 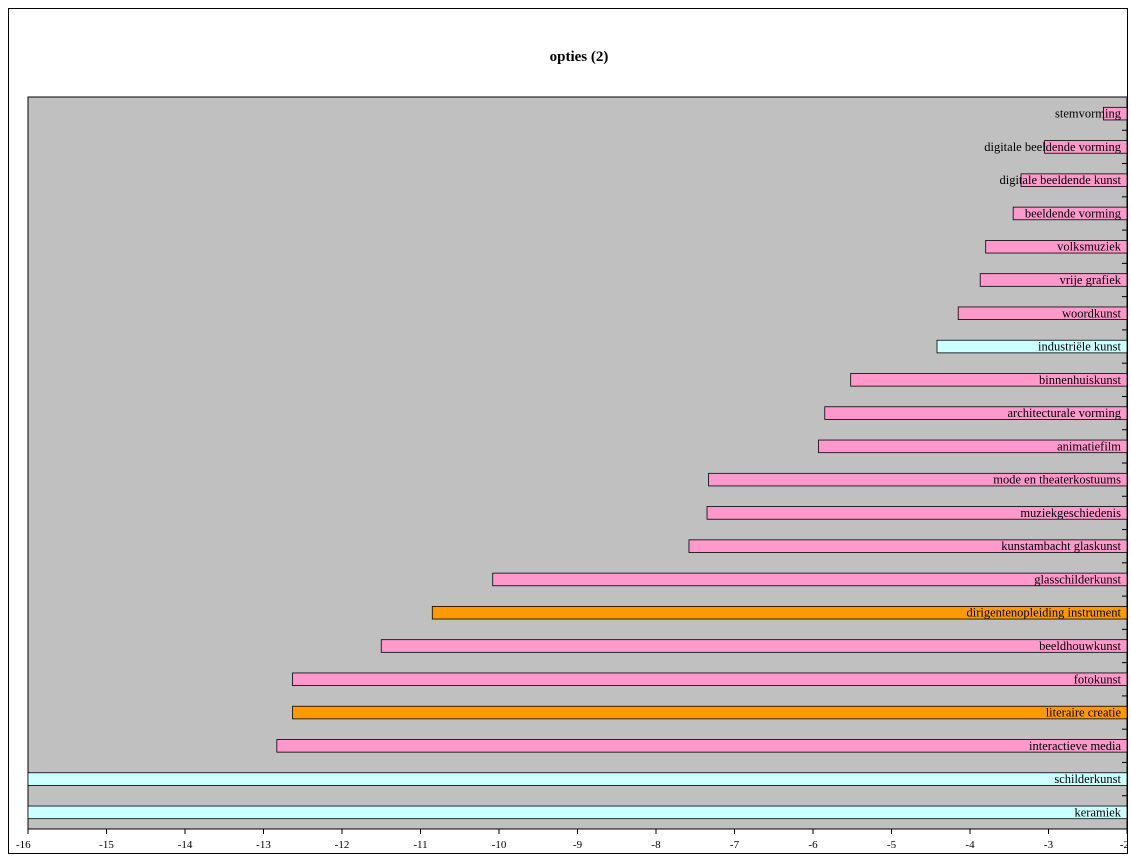 I want to click on bar-label: digitale beeldende vorming, so click(x=1053, y=147).